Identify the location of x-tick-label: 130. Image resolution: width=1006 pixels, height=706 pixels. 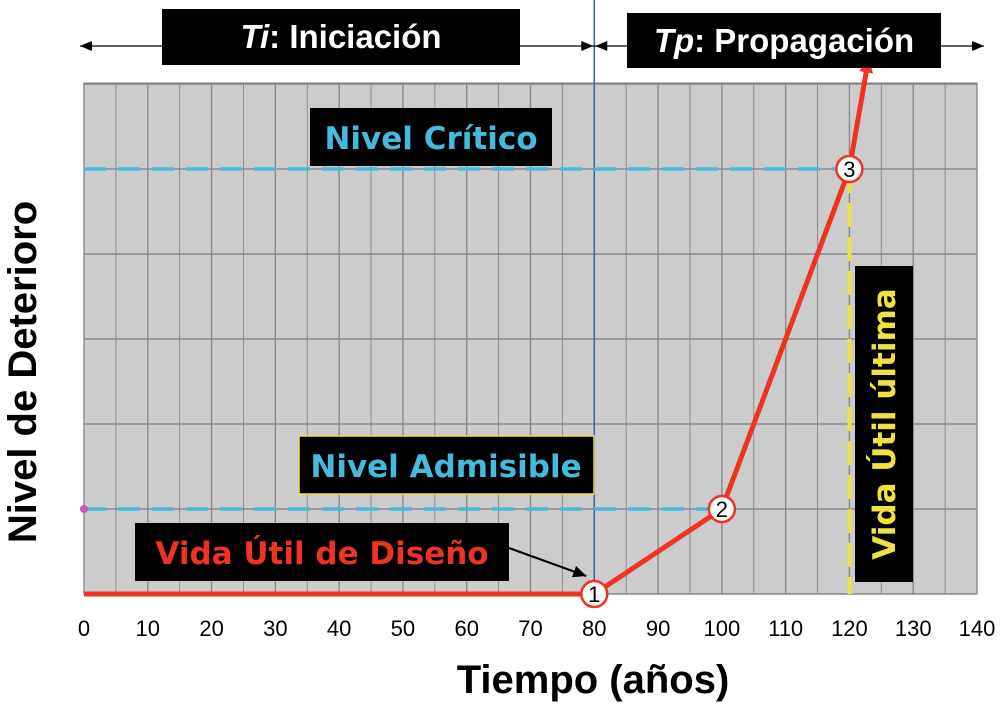
(913, 628).